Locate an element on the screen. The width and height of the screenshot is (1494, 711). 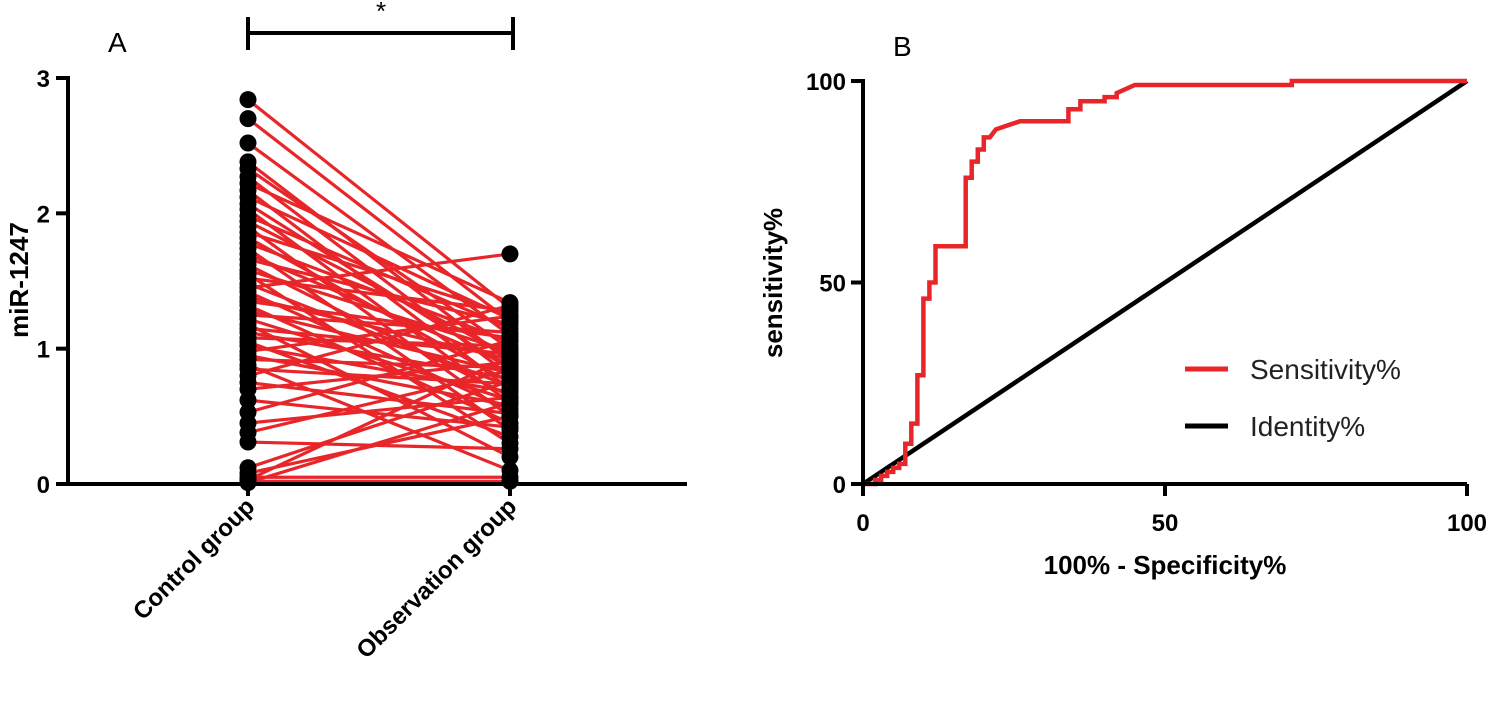
legend: Sensitivity% Identity% is located at coordinates (1293, 398).